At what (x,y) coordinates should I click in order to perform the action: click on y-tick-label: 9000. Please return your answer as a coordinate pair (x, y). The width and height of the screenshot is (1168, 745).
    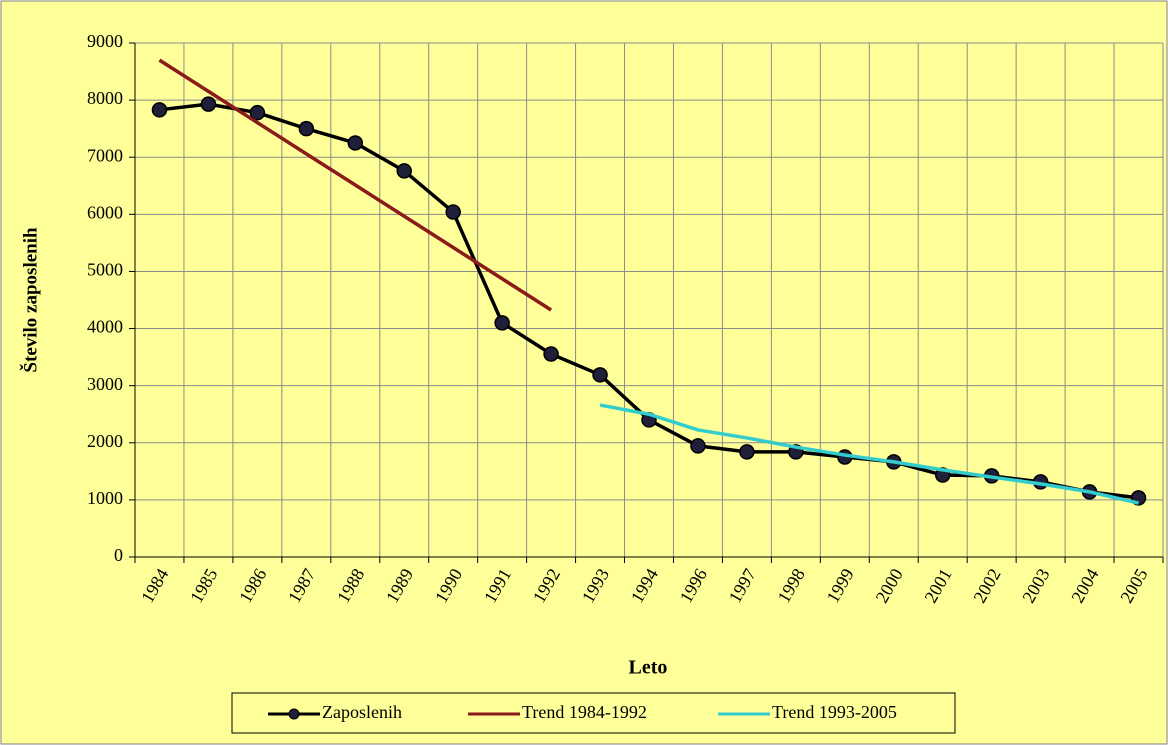
    Looking at the image, I should click on (105, 41).